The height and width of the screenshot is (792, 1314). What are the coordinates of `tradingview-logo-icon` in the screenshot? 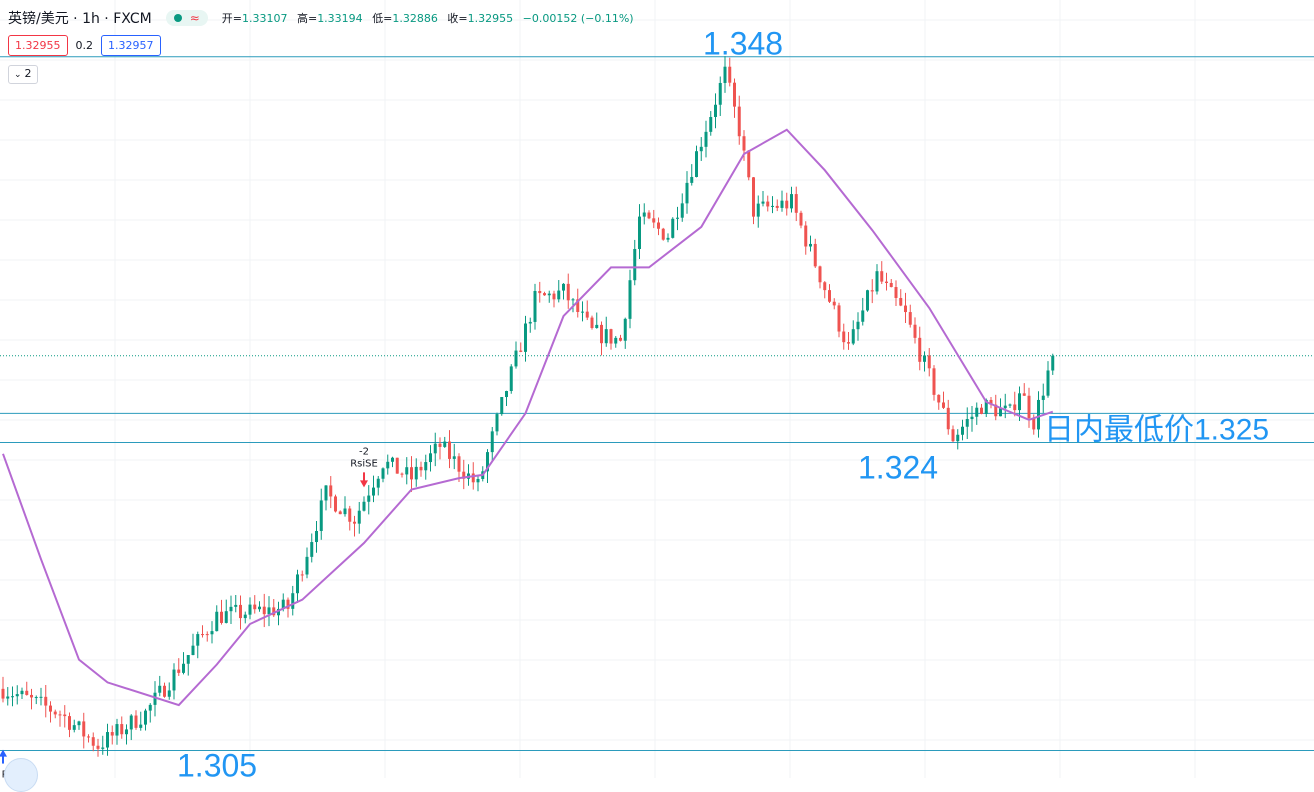 It's located at (21, 775).